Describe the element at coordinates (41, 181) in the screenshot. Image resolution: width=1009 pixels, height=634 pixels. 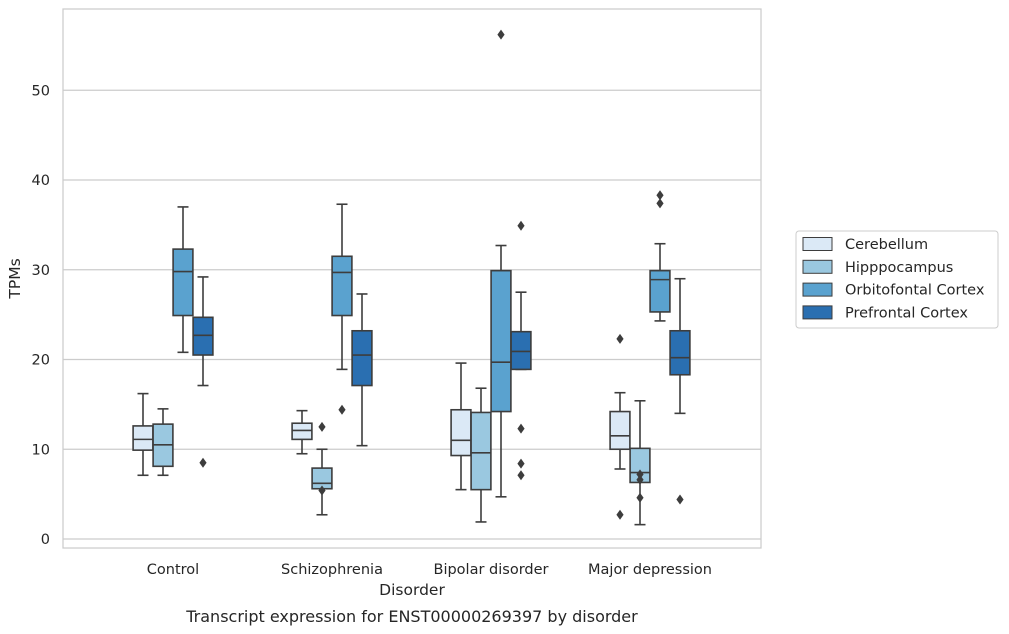
I see `y-tick-label: 40` at that location.